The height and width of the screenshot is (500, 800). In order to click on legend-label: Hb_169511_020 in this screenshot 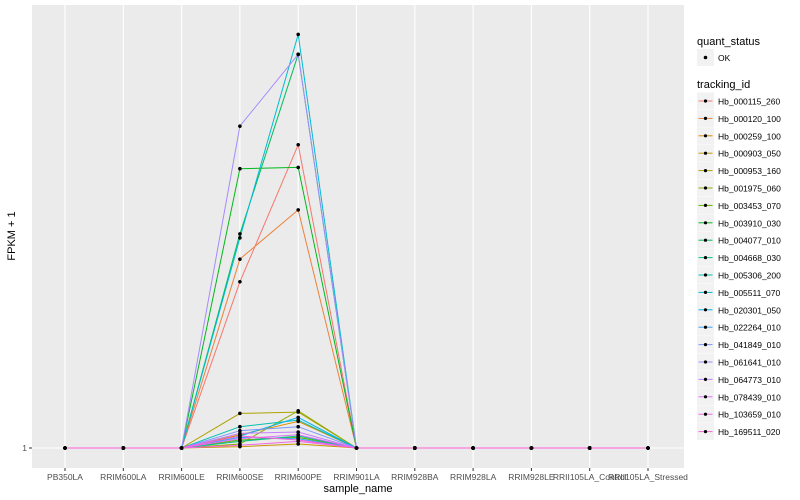, I will do `click(749, 432)`.